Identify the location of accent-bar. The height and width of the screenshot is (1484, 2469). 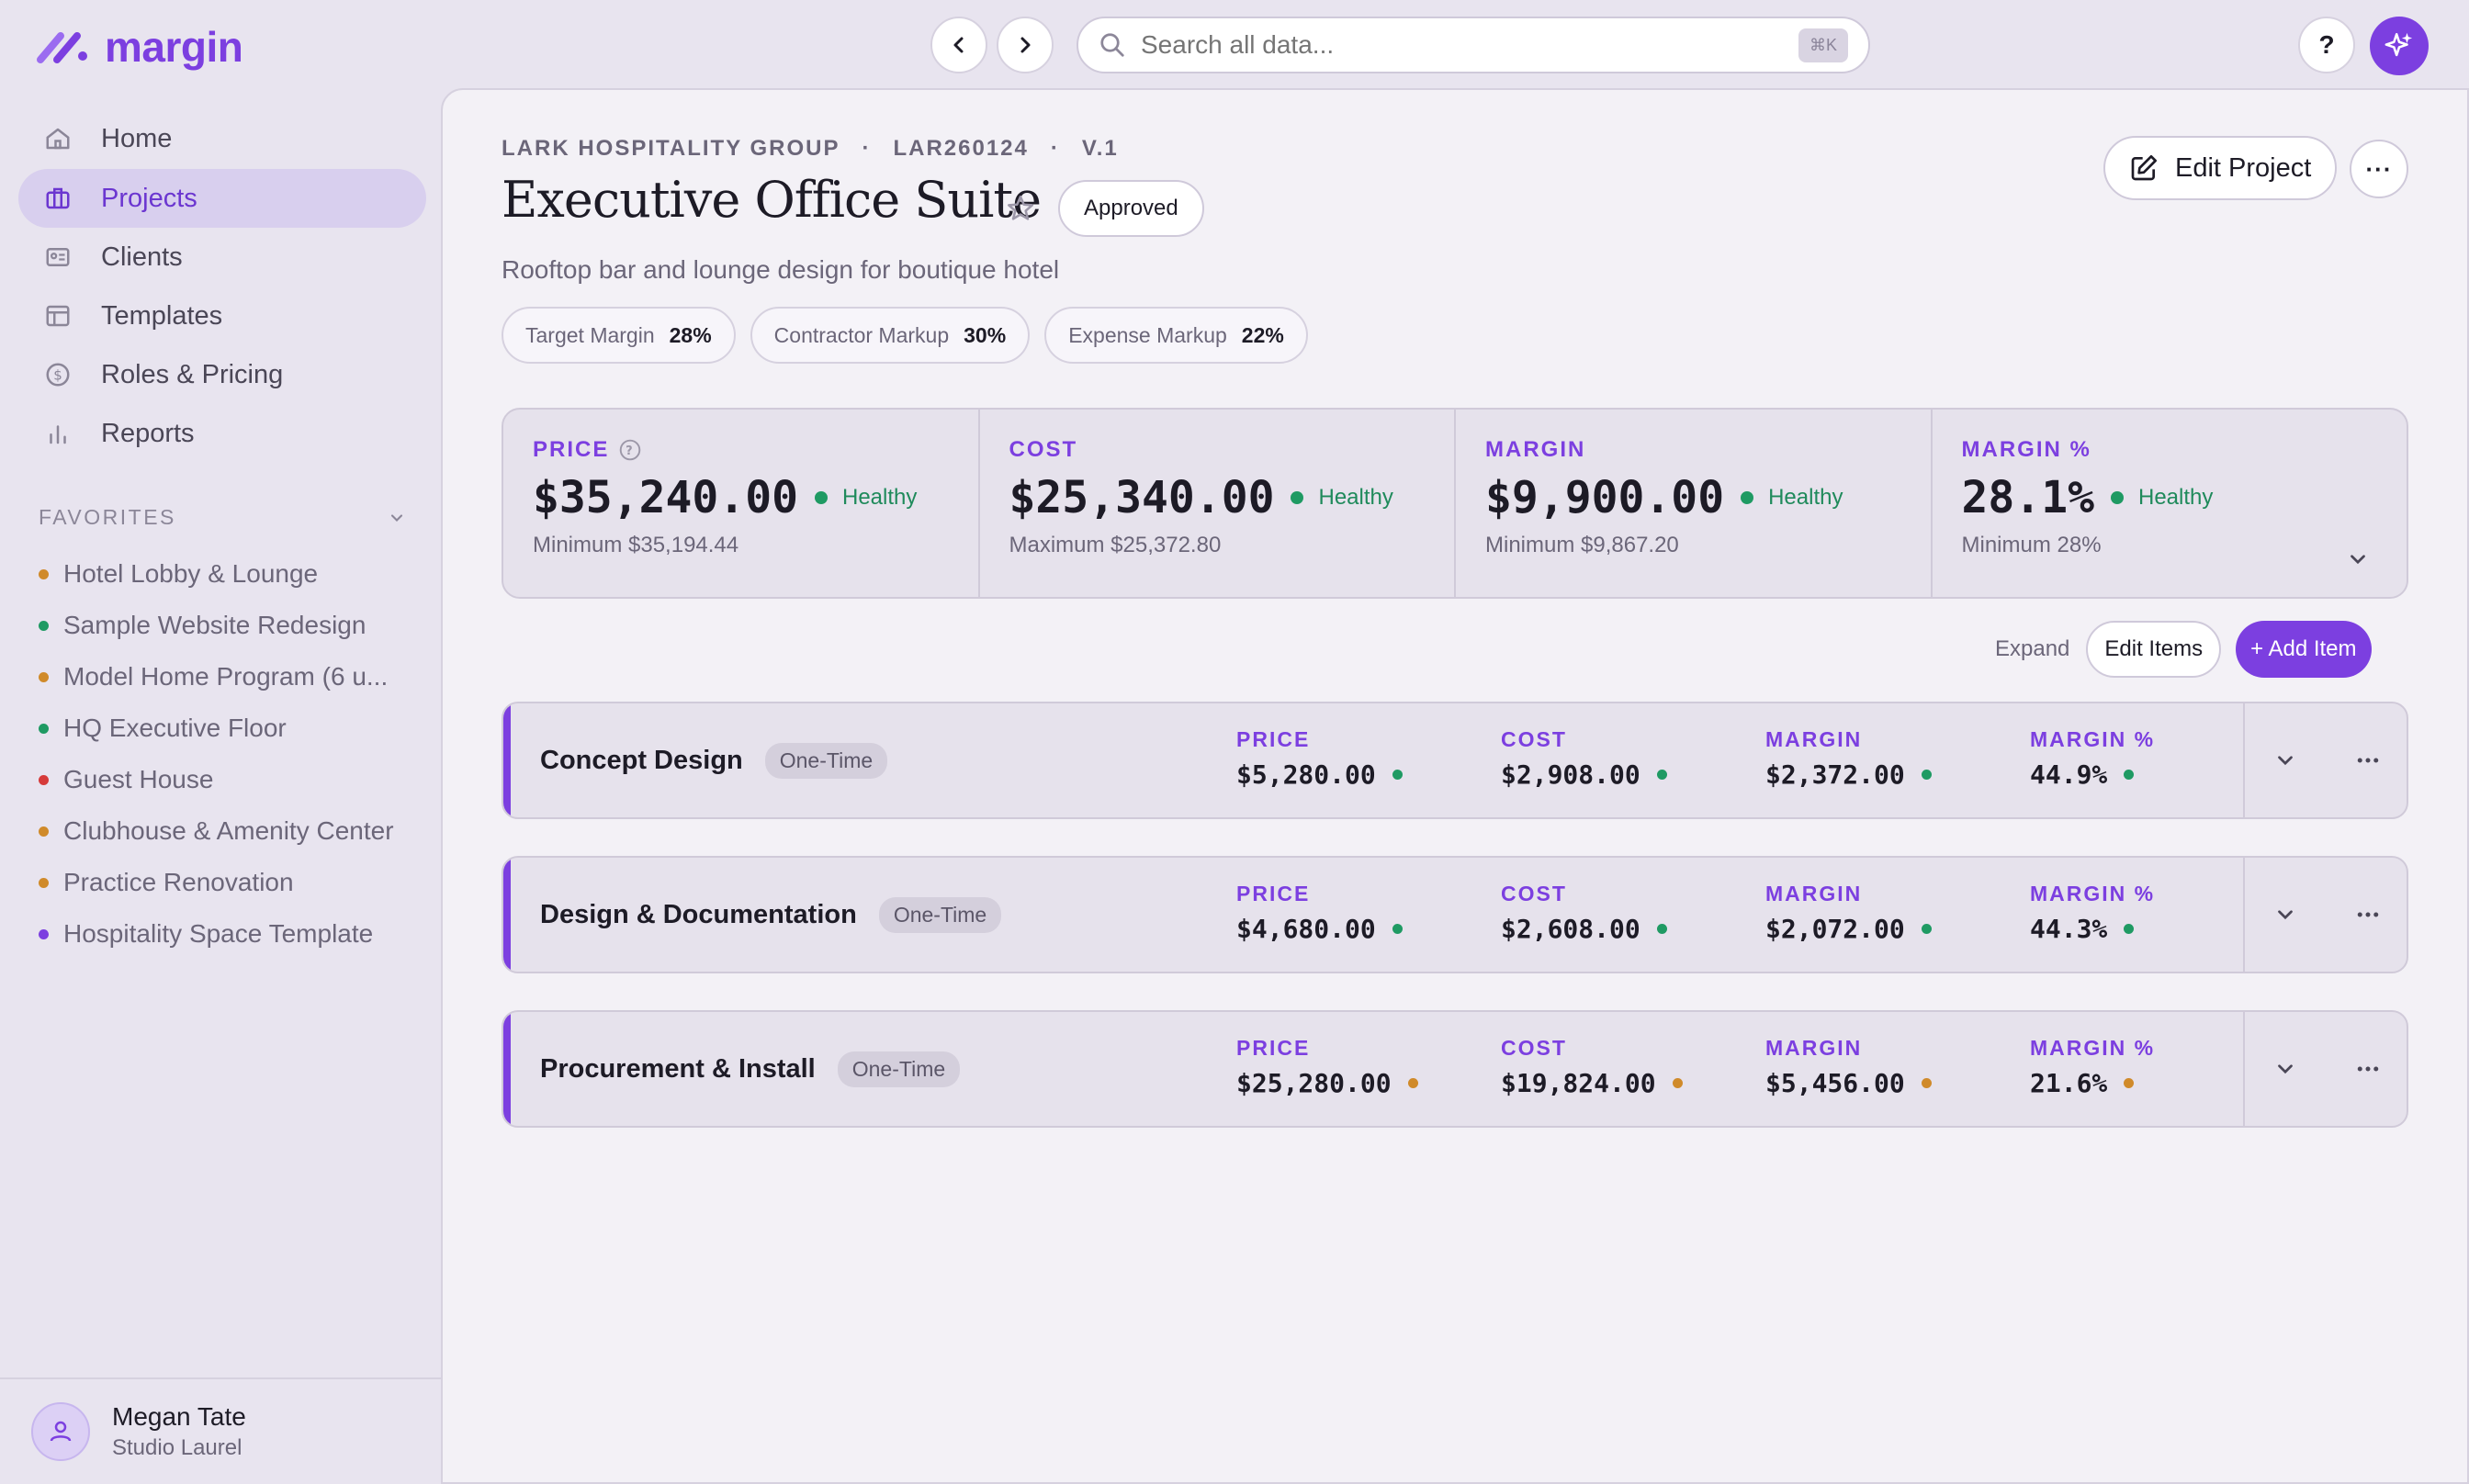
(507, 760).